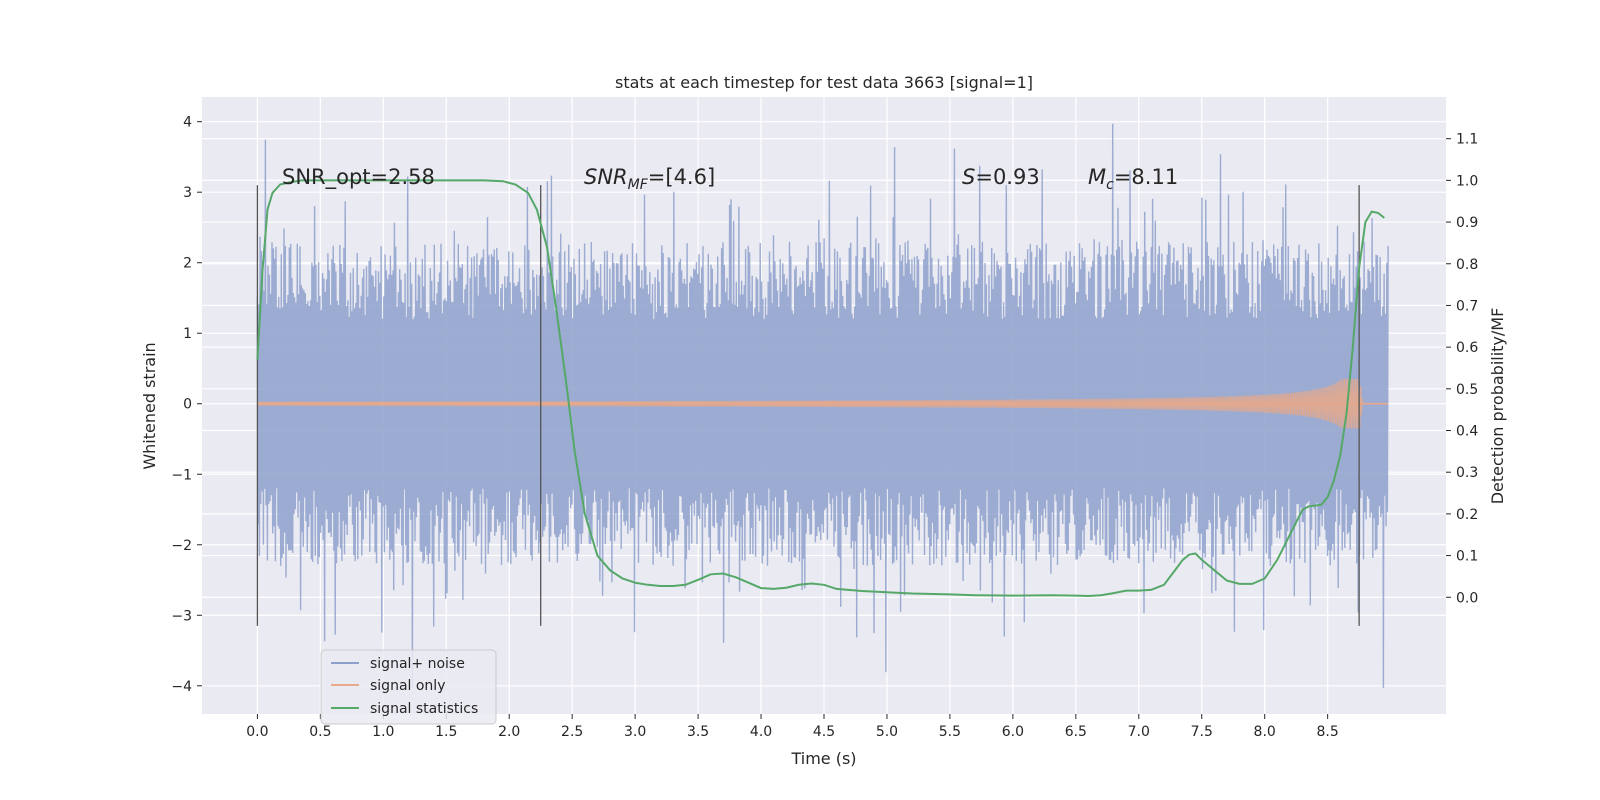 The image size is (1600, 800). I want to click on annotation-mc: Mc=8.11, so click(1133, 179).